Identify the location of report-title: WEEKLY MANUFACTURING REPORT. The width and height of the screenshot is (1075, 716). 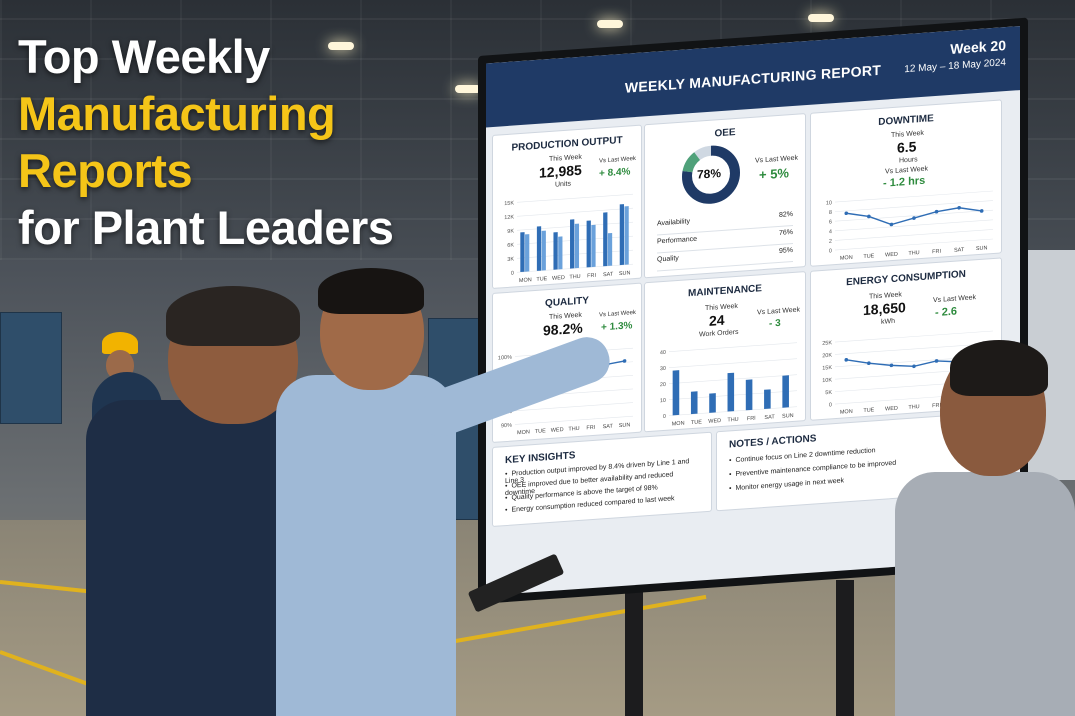
(753, 78).